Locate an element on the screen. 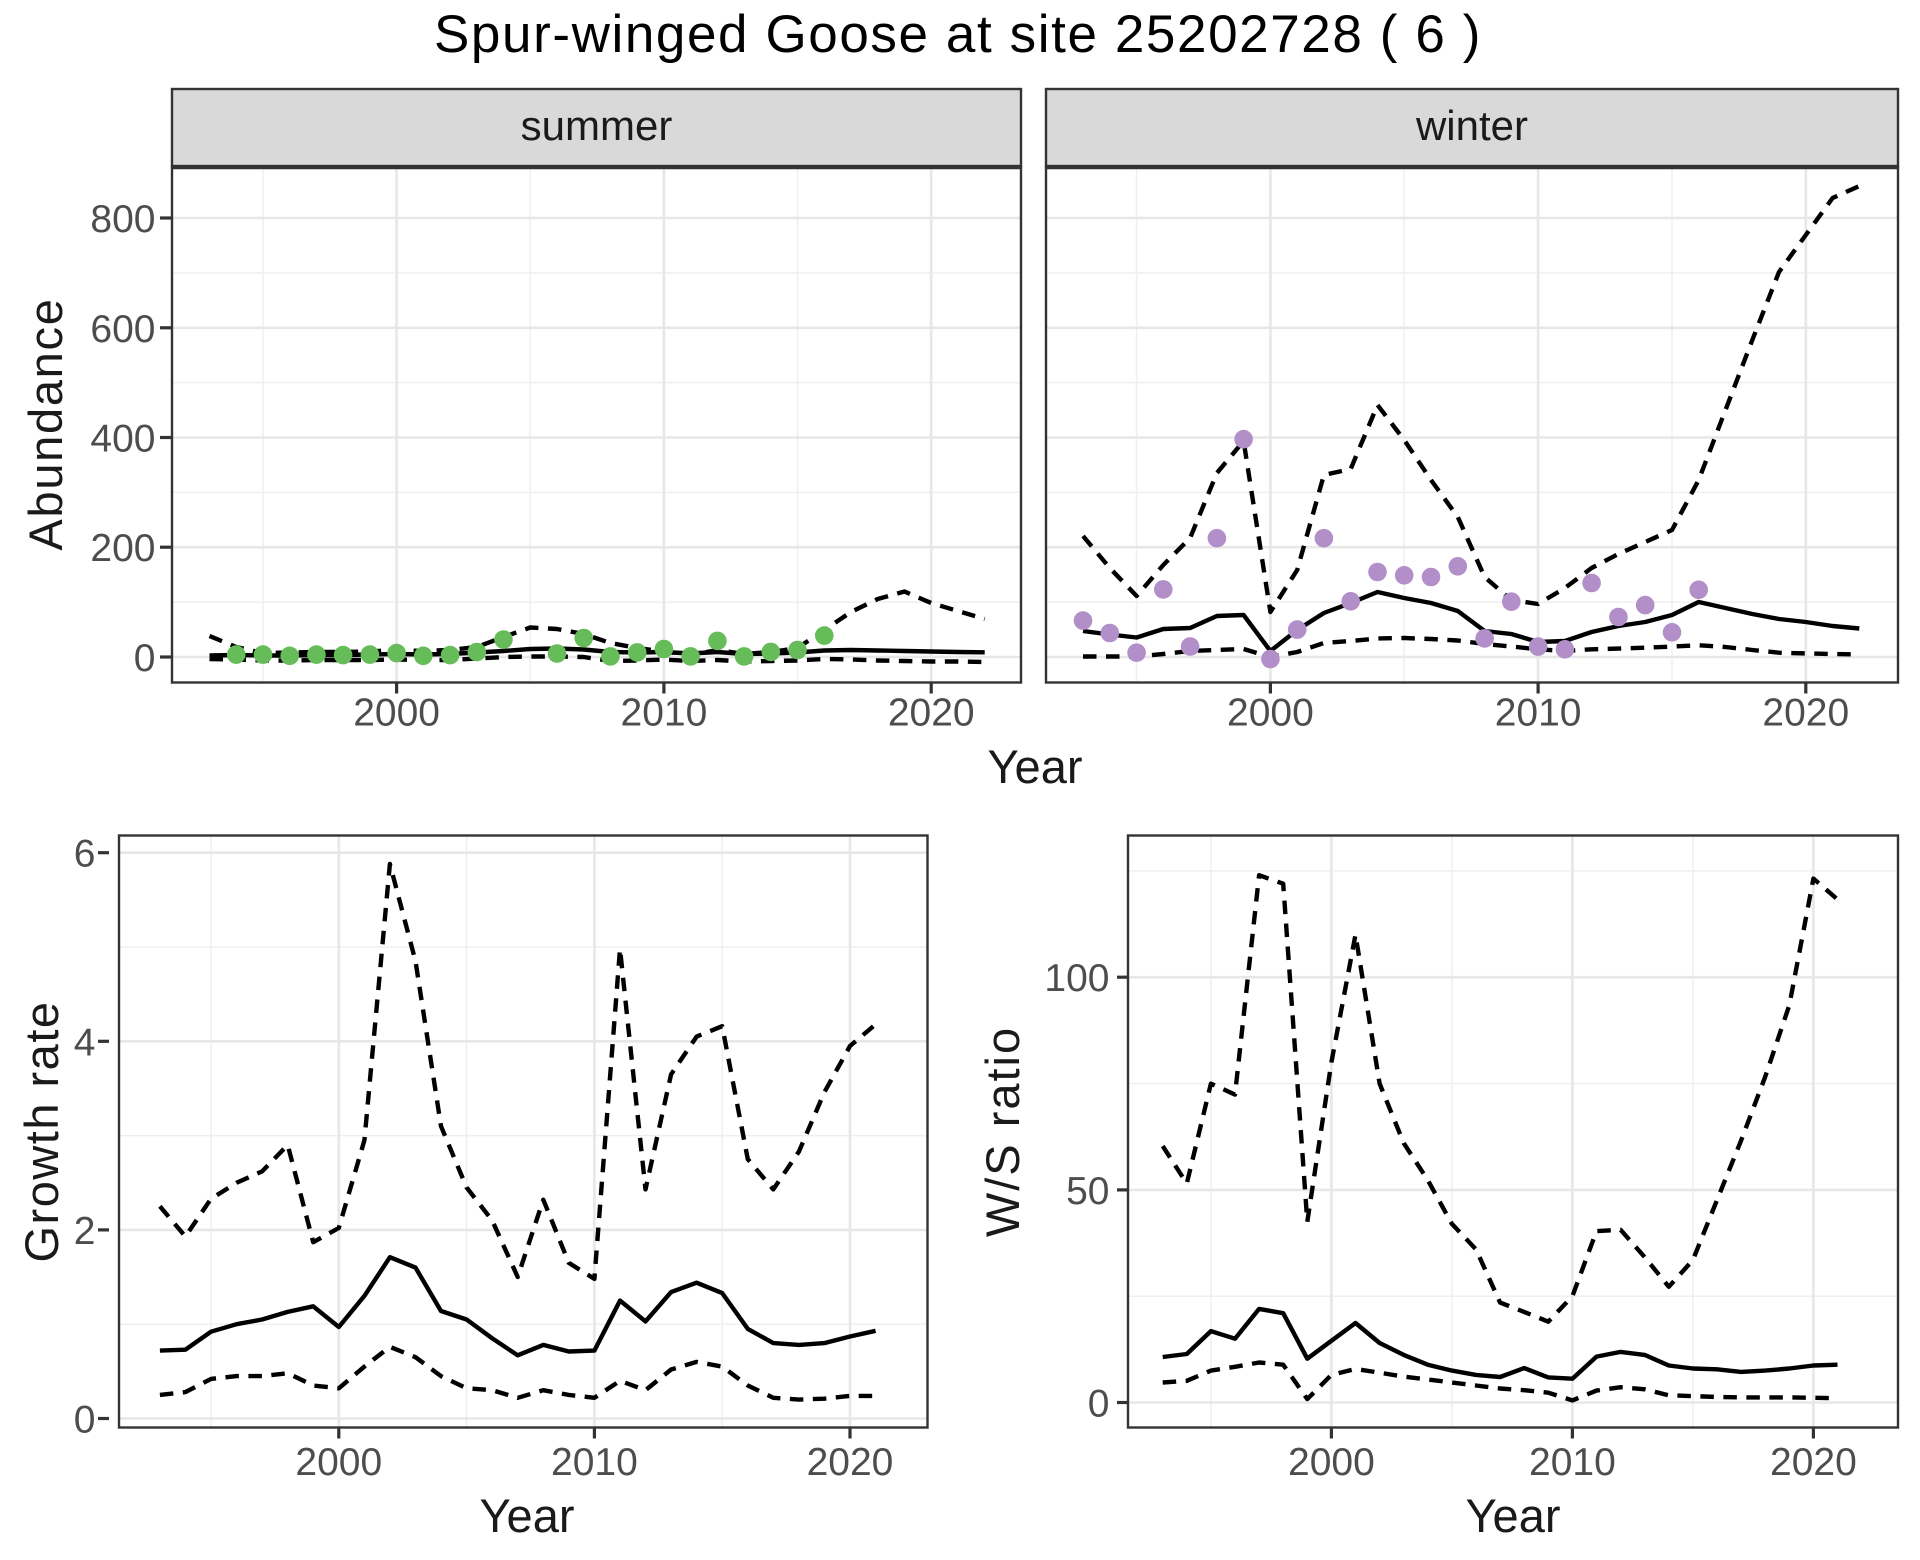 The width and height of the screenshot is (1920, 1560). svg-text: 4 is located at coordinates (85, 1042).